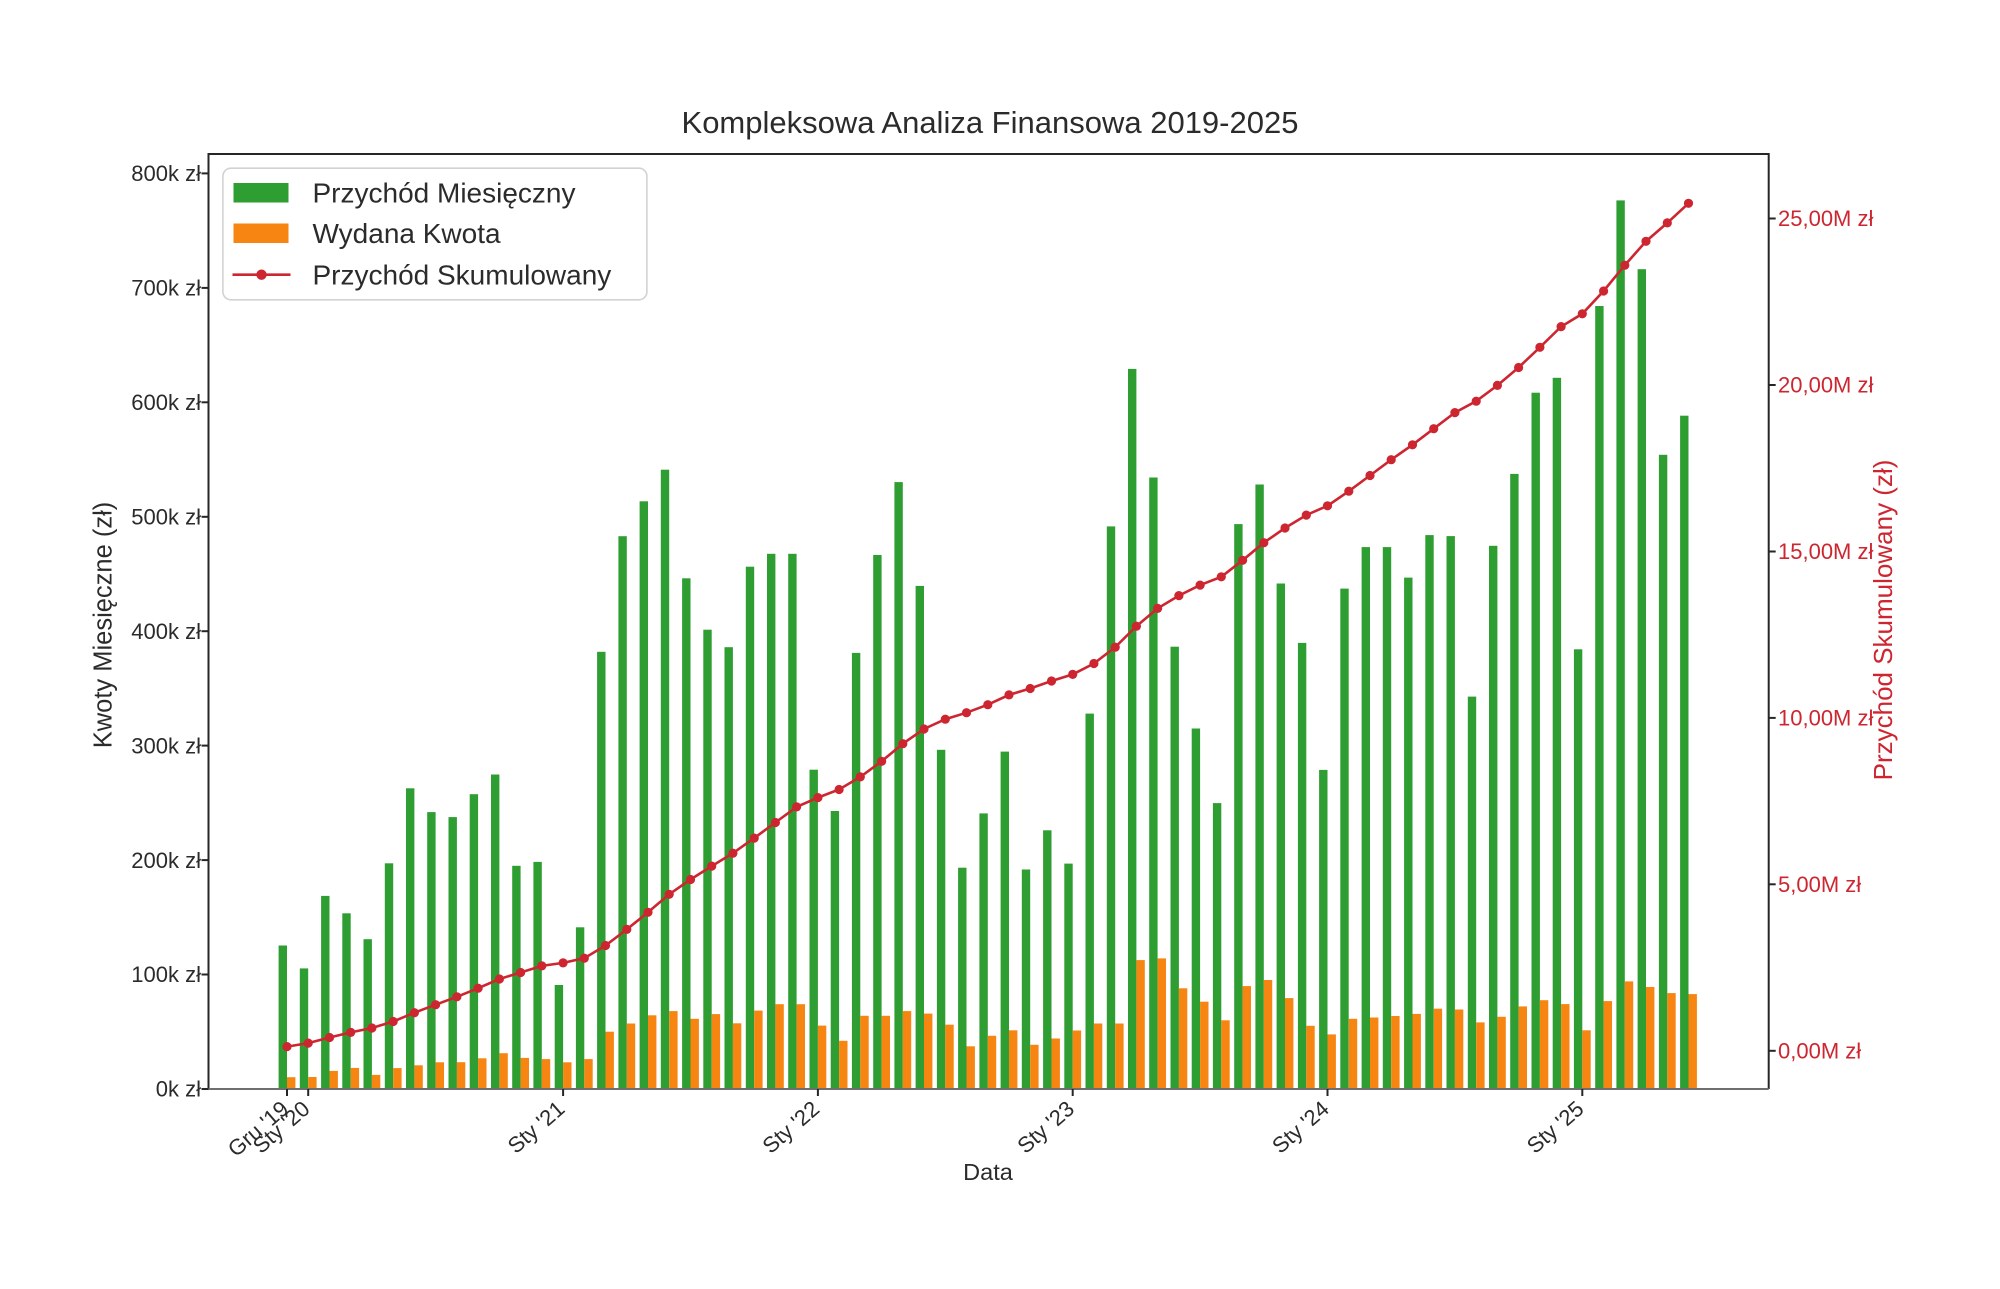 This screenshot has height=1289, width=2000. Describe the element at coordinates (1819, 884) in the screenshot. I see `svg-text: 5,00M zł` at that location.